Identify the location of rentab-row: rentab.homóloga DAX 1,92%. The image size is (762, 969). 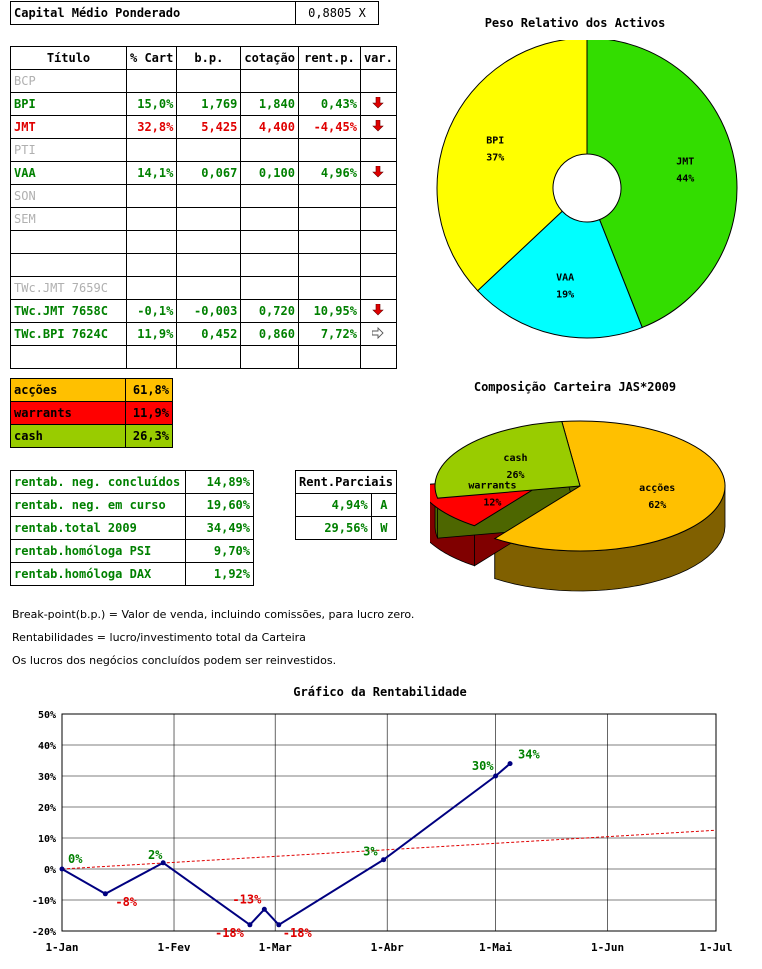
(132, 574).